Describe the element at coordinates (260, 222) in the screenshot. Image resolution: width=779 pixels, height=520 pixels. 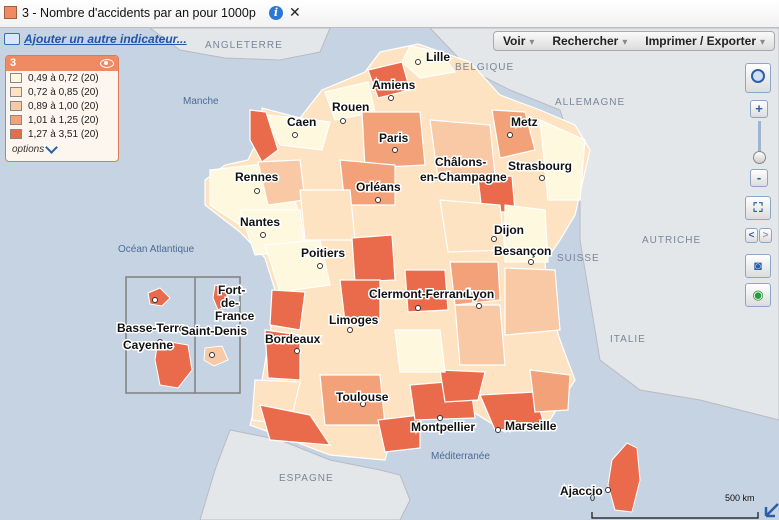
I see `city-nantes: Nantes` at that location.